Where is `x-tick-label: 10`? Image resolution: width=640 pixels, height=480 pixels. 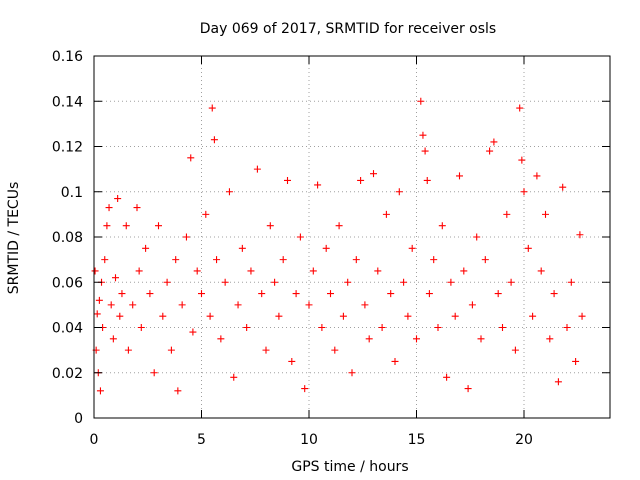 x-tick-label: 10 is located at coordinates (309, 440).